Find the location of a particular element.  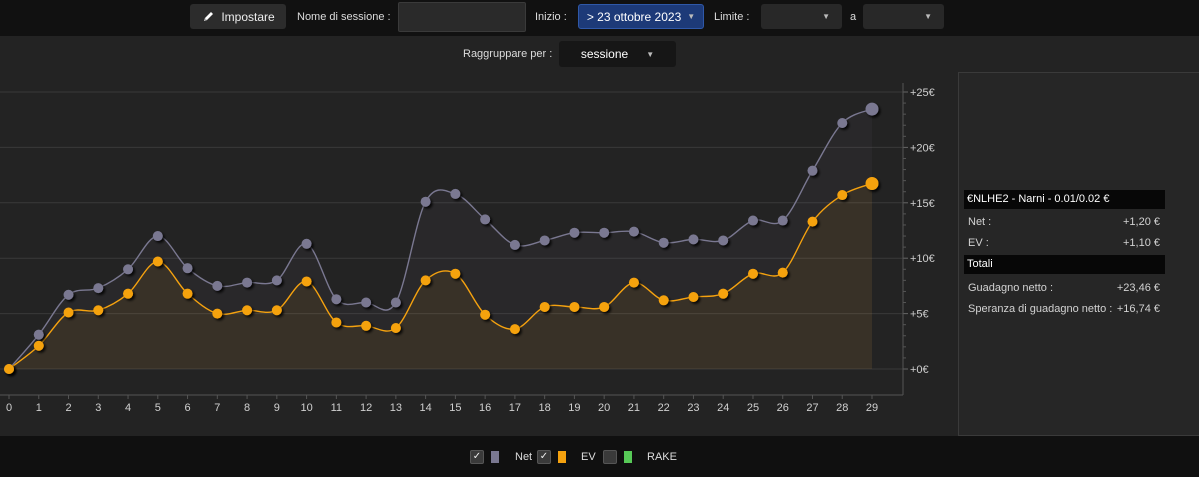

x-tick-label: 14 is located at coordinates (425, 408).